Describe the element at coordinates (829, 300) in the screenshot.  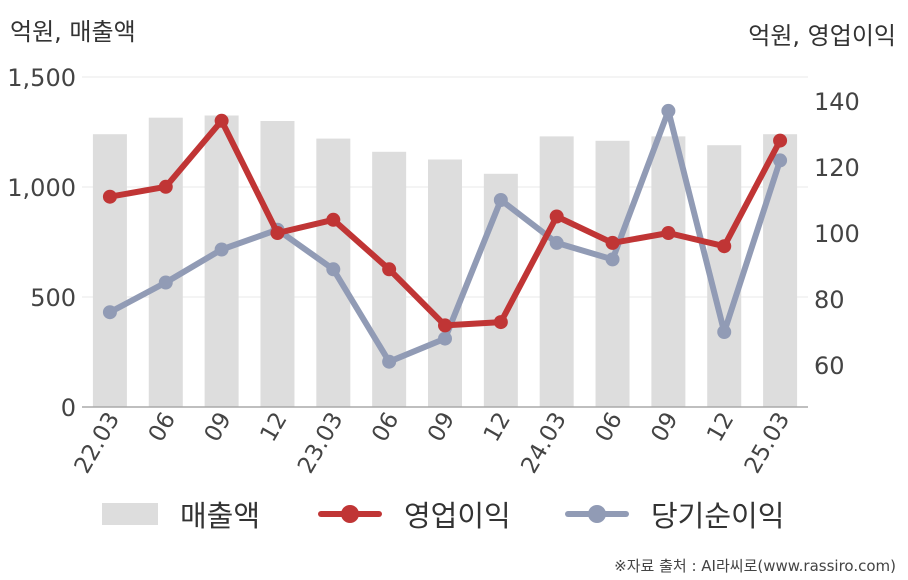
I see `right-axis-tick-label: 80` at that location.